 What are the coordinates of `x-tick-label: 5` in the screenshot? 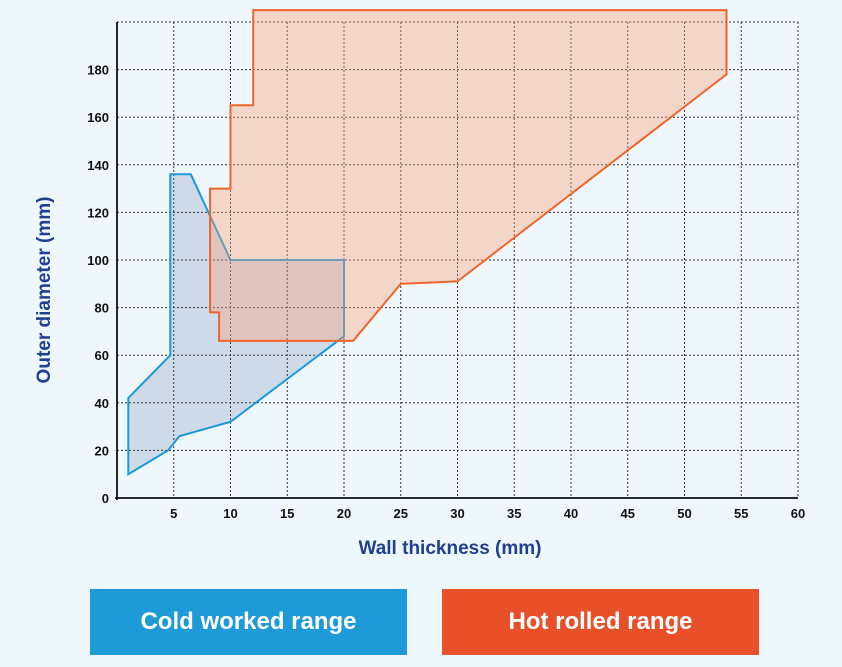 It's located at (173, 513).